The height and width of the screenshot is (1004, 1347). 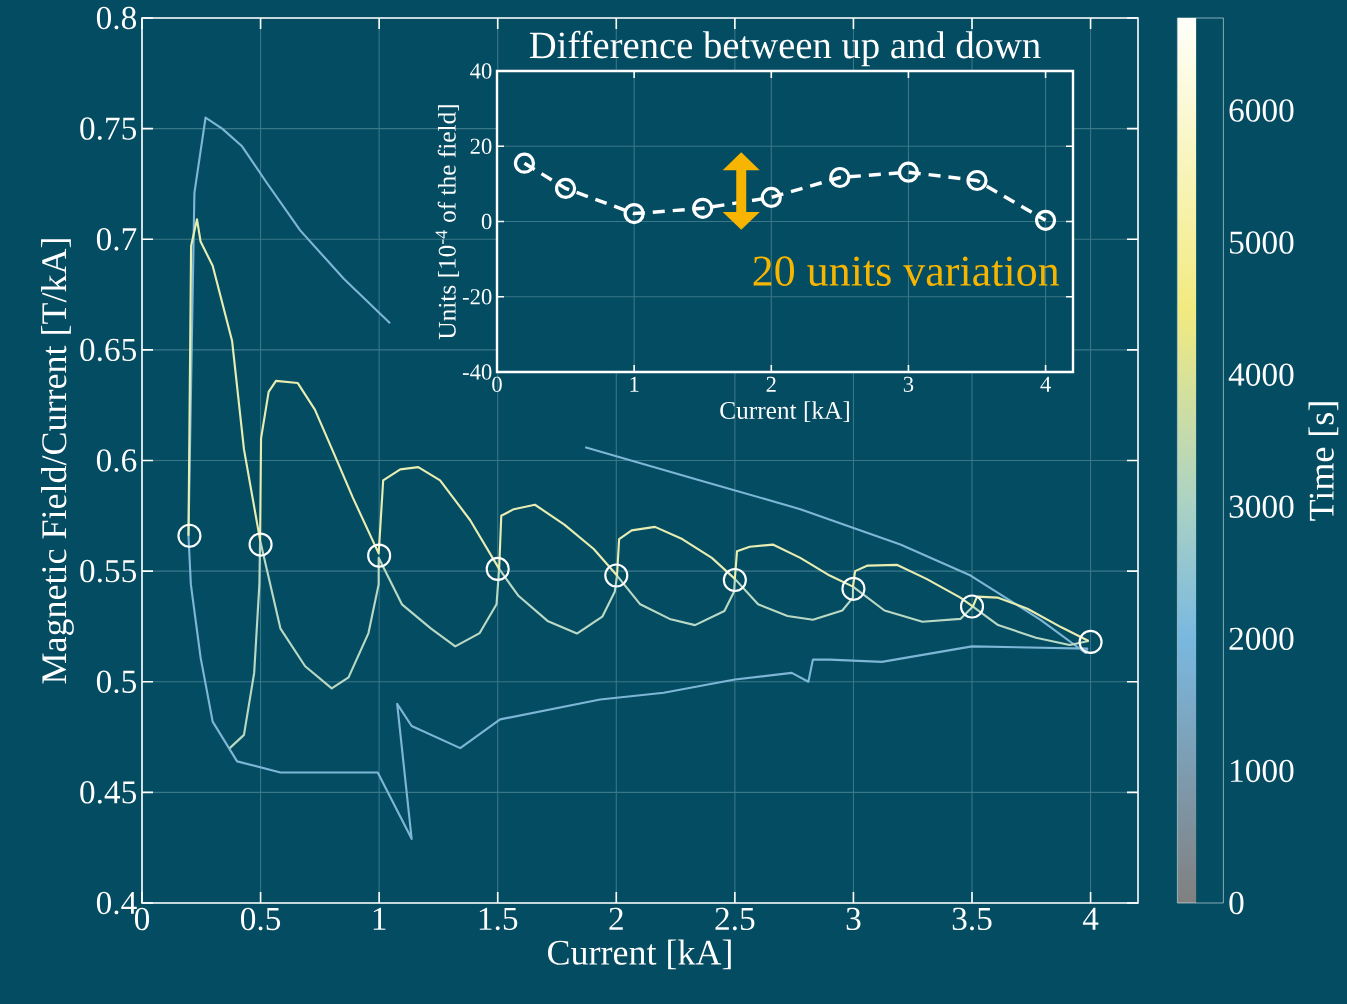 I want to click on x-tick-label: 1.5, so click(x=498, y=919).